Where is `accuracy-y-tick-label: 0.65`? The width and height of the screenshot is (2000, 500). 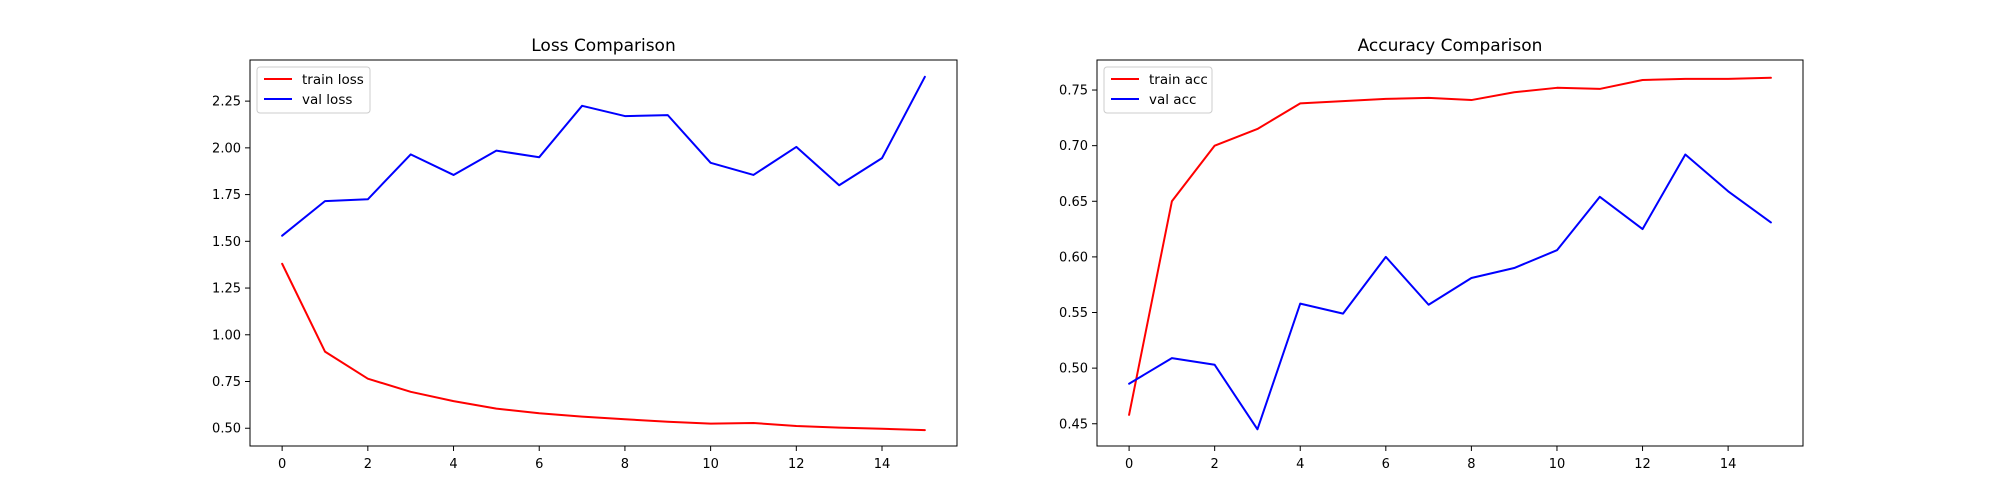 accuracy-y-tick-label: 0.65 is located at coordinates (1073, 202).